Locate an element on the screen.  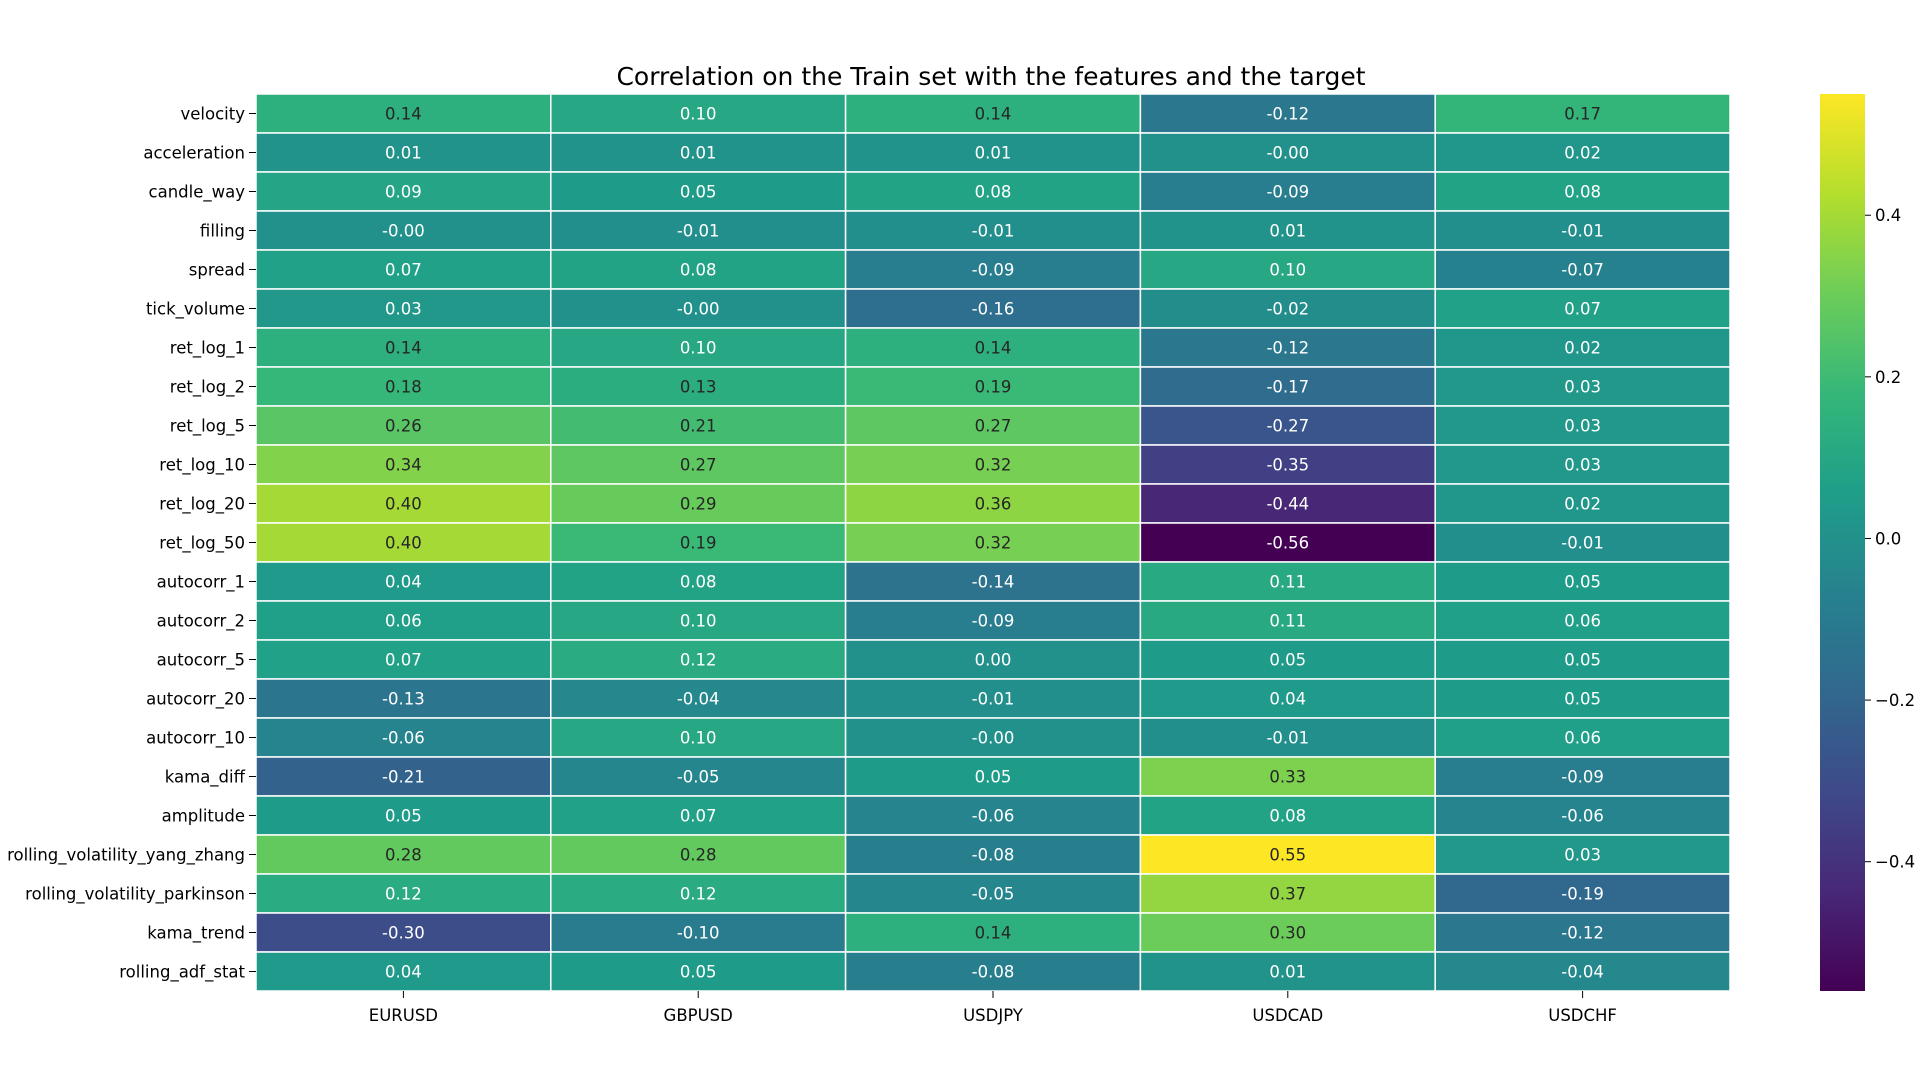
cell-value-label: 0.34 is located at coordinates (403, 465).